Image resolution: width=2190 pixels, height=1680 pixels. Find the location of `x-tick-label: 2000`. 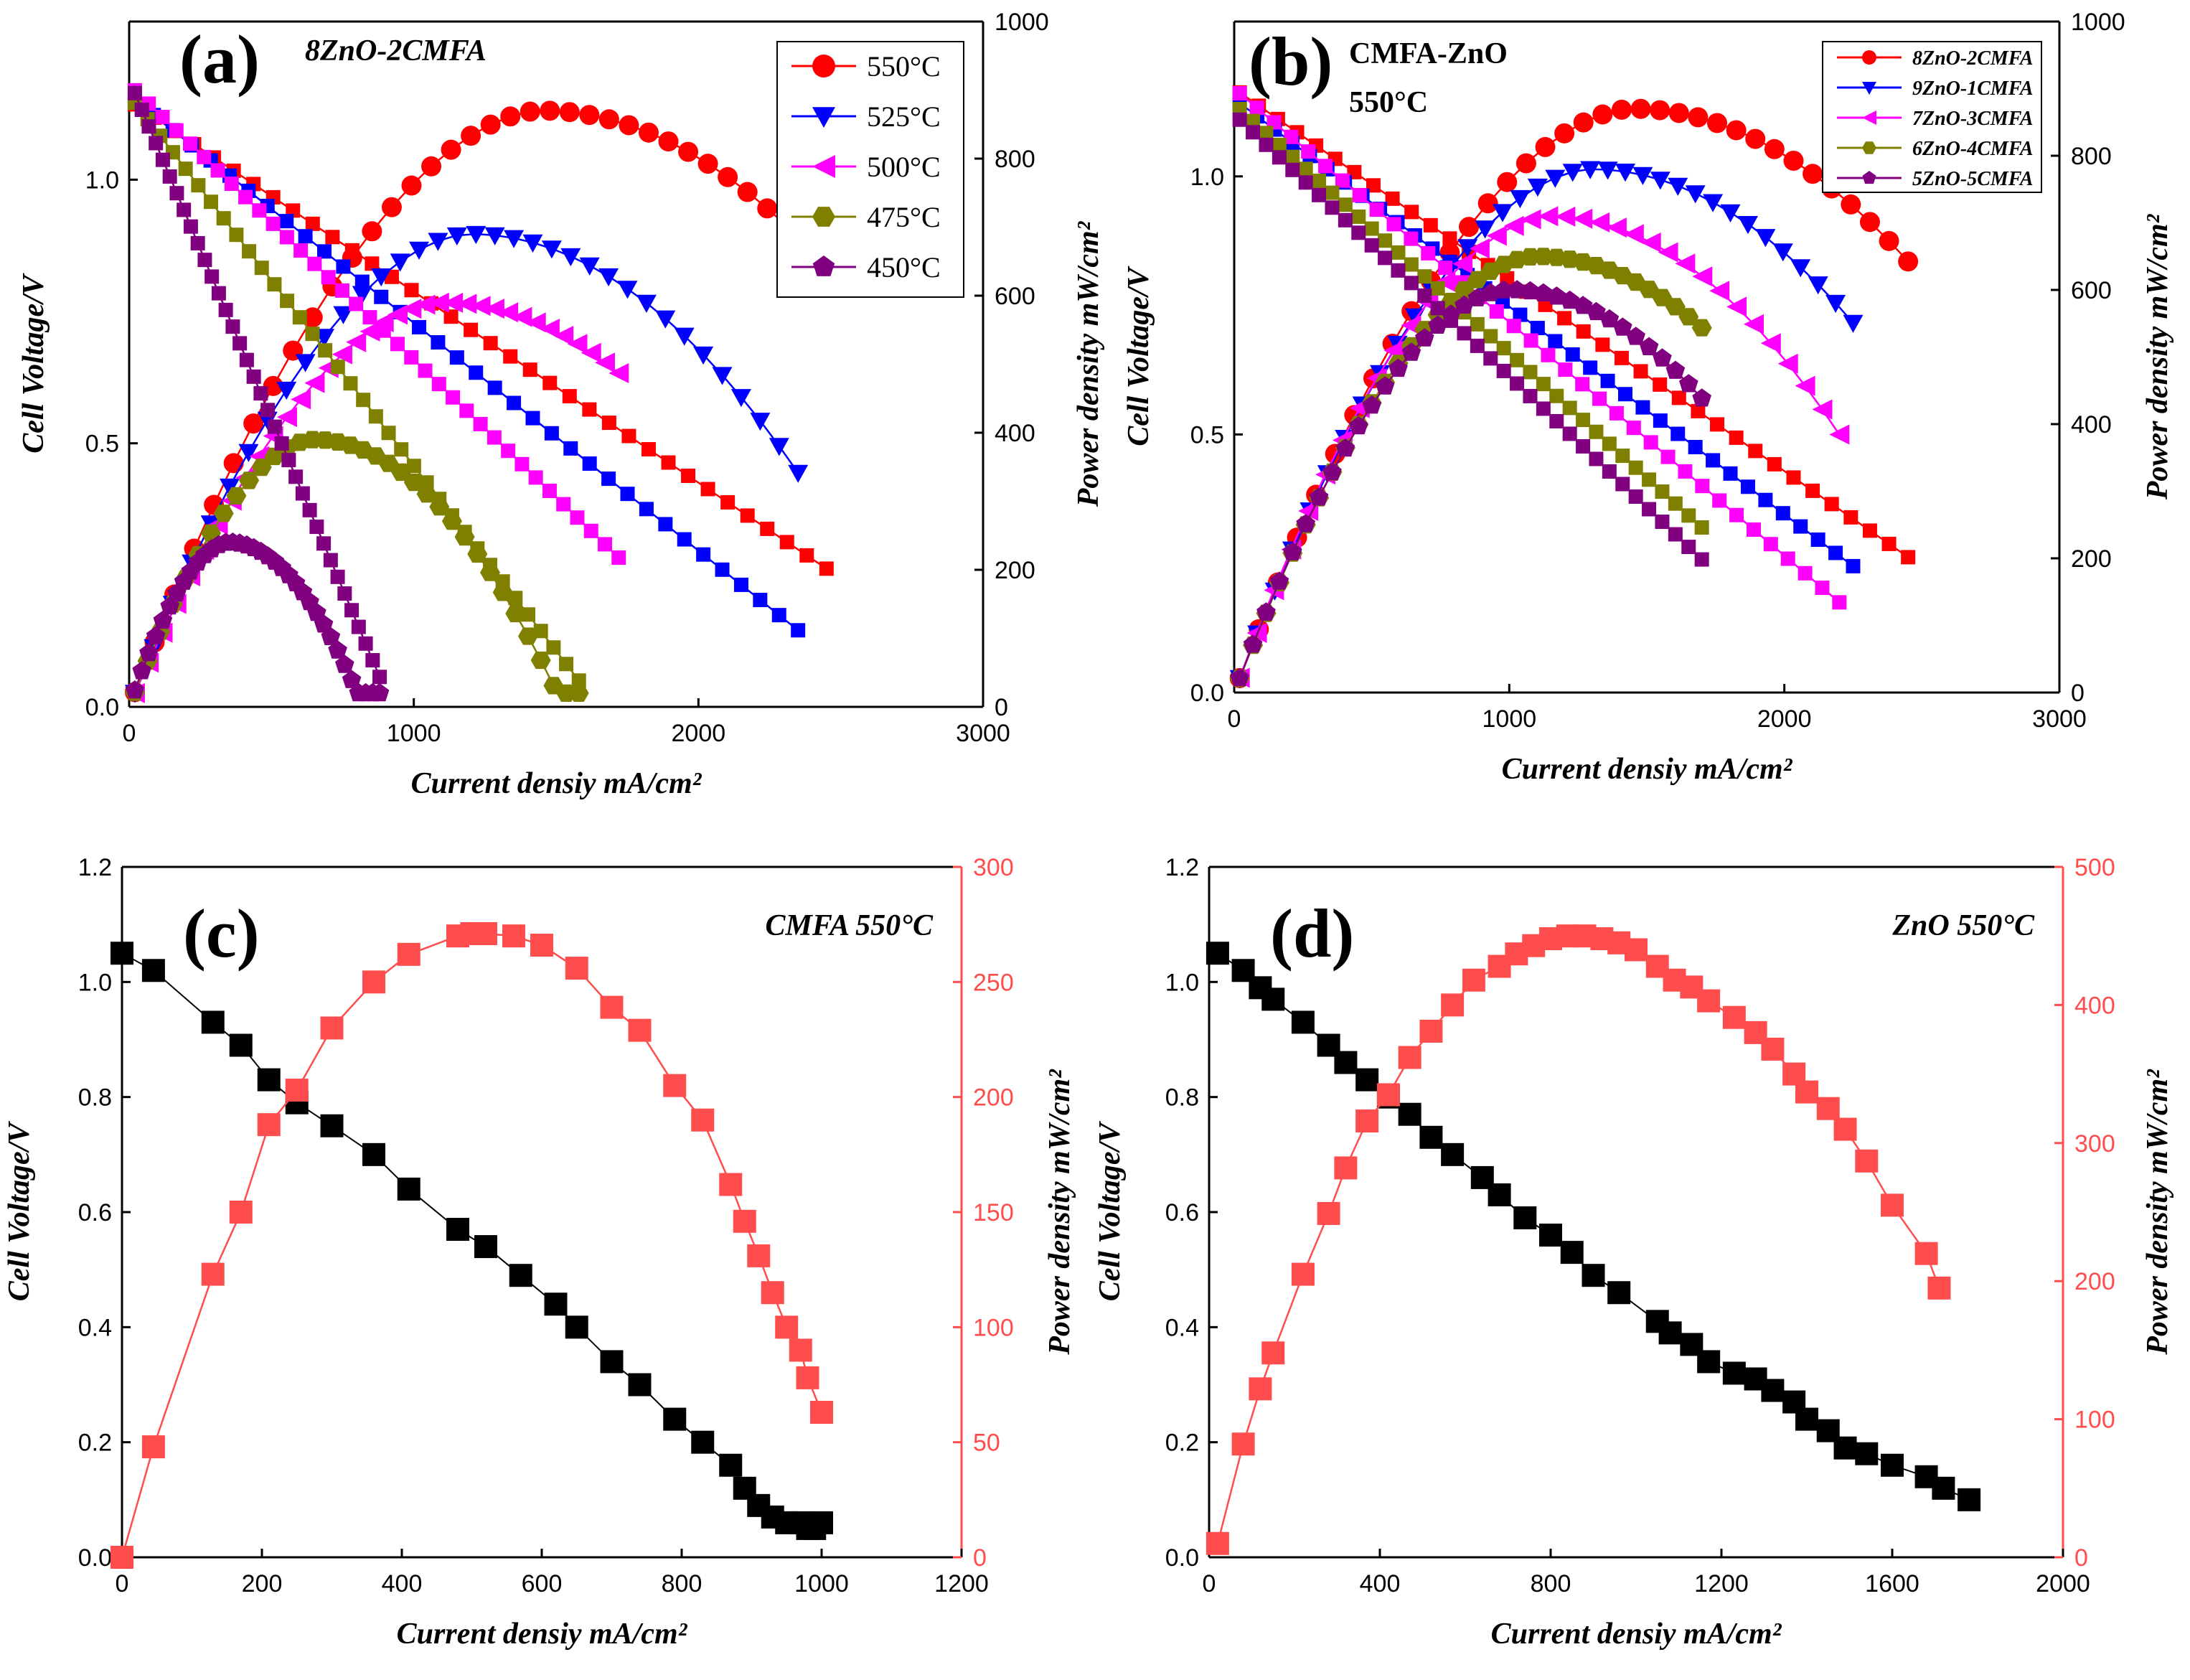

x-tick-label: 2000 is located at coordinates (699, 733).